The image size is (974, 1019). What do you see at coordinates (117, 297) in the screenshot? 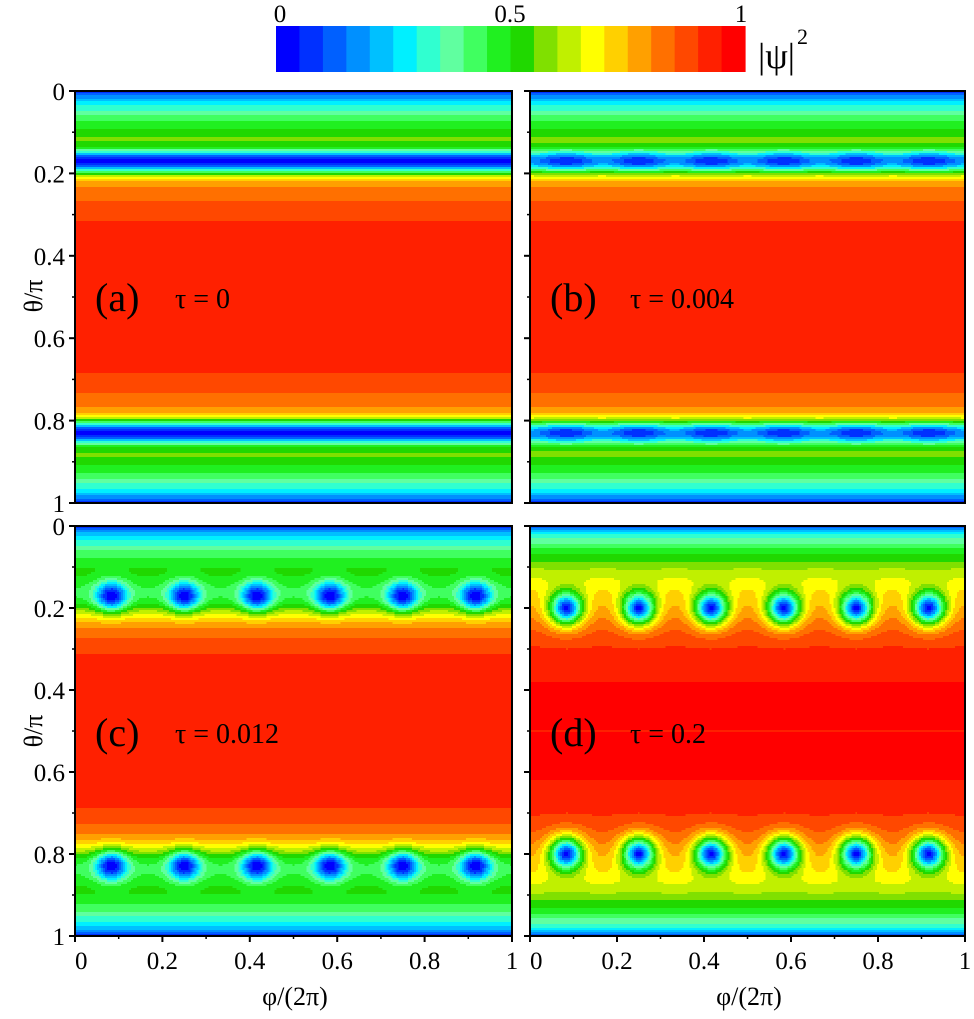
I see `panel-label-a: (a)` at bounding box center [117, 297].